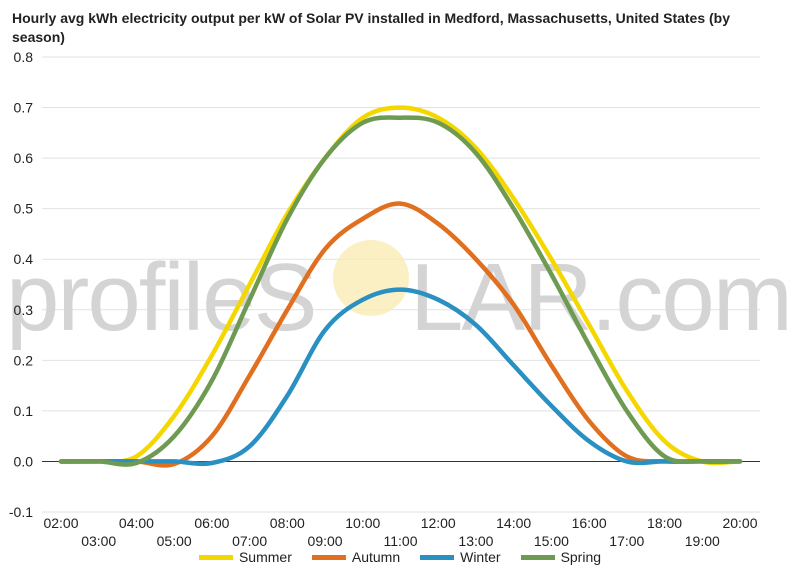  I want to click on x-tick-label: 07:00, so click(249, 541).